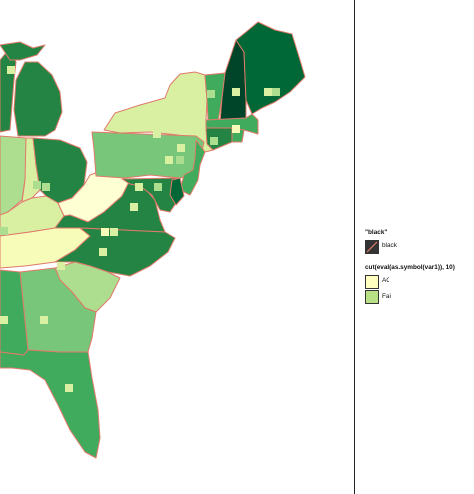 This screenshot has height=494, width=474. What do you see at coordinates (50, 404) in the screenshot?
I see `region-Florida` at bounding box center [50, 404].